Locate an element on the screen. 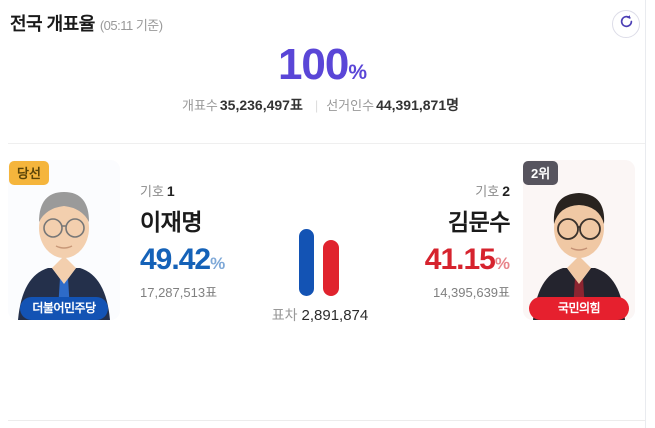  vote-gap-value: 2,891,874 is located at coordinates (335, 315).